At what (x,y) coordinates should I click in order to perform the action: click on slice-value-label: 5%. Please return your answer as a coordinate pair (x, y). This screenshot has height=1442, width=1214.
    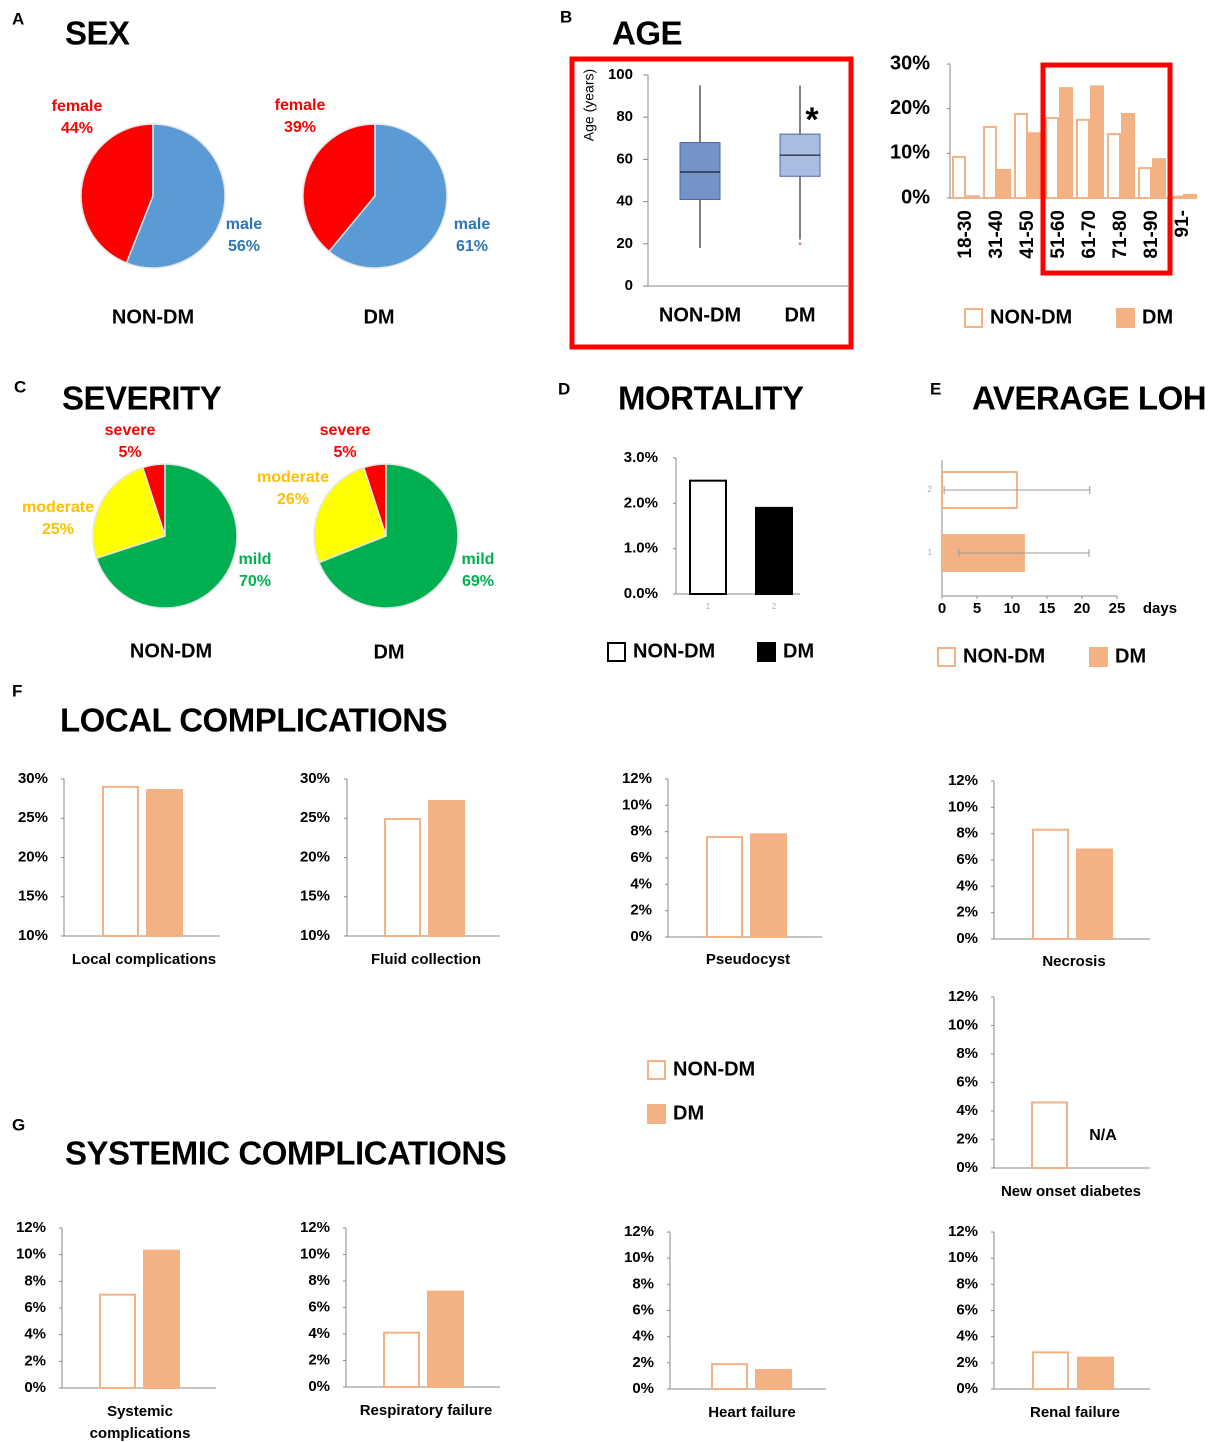
    Looking at the image, I should click on (129, 452).